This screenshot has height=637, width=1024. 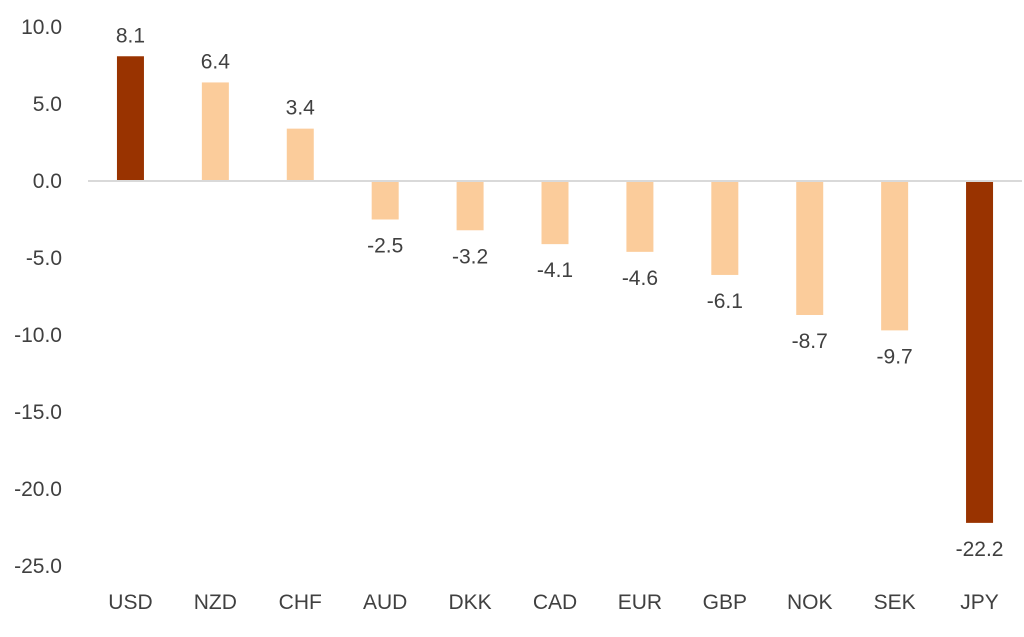 What do you see at coordinates (215, 131) in the screenshot?
I see `bar-nzd` at bounding box center [215, 131].